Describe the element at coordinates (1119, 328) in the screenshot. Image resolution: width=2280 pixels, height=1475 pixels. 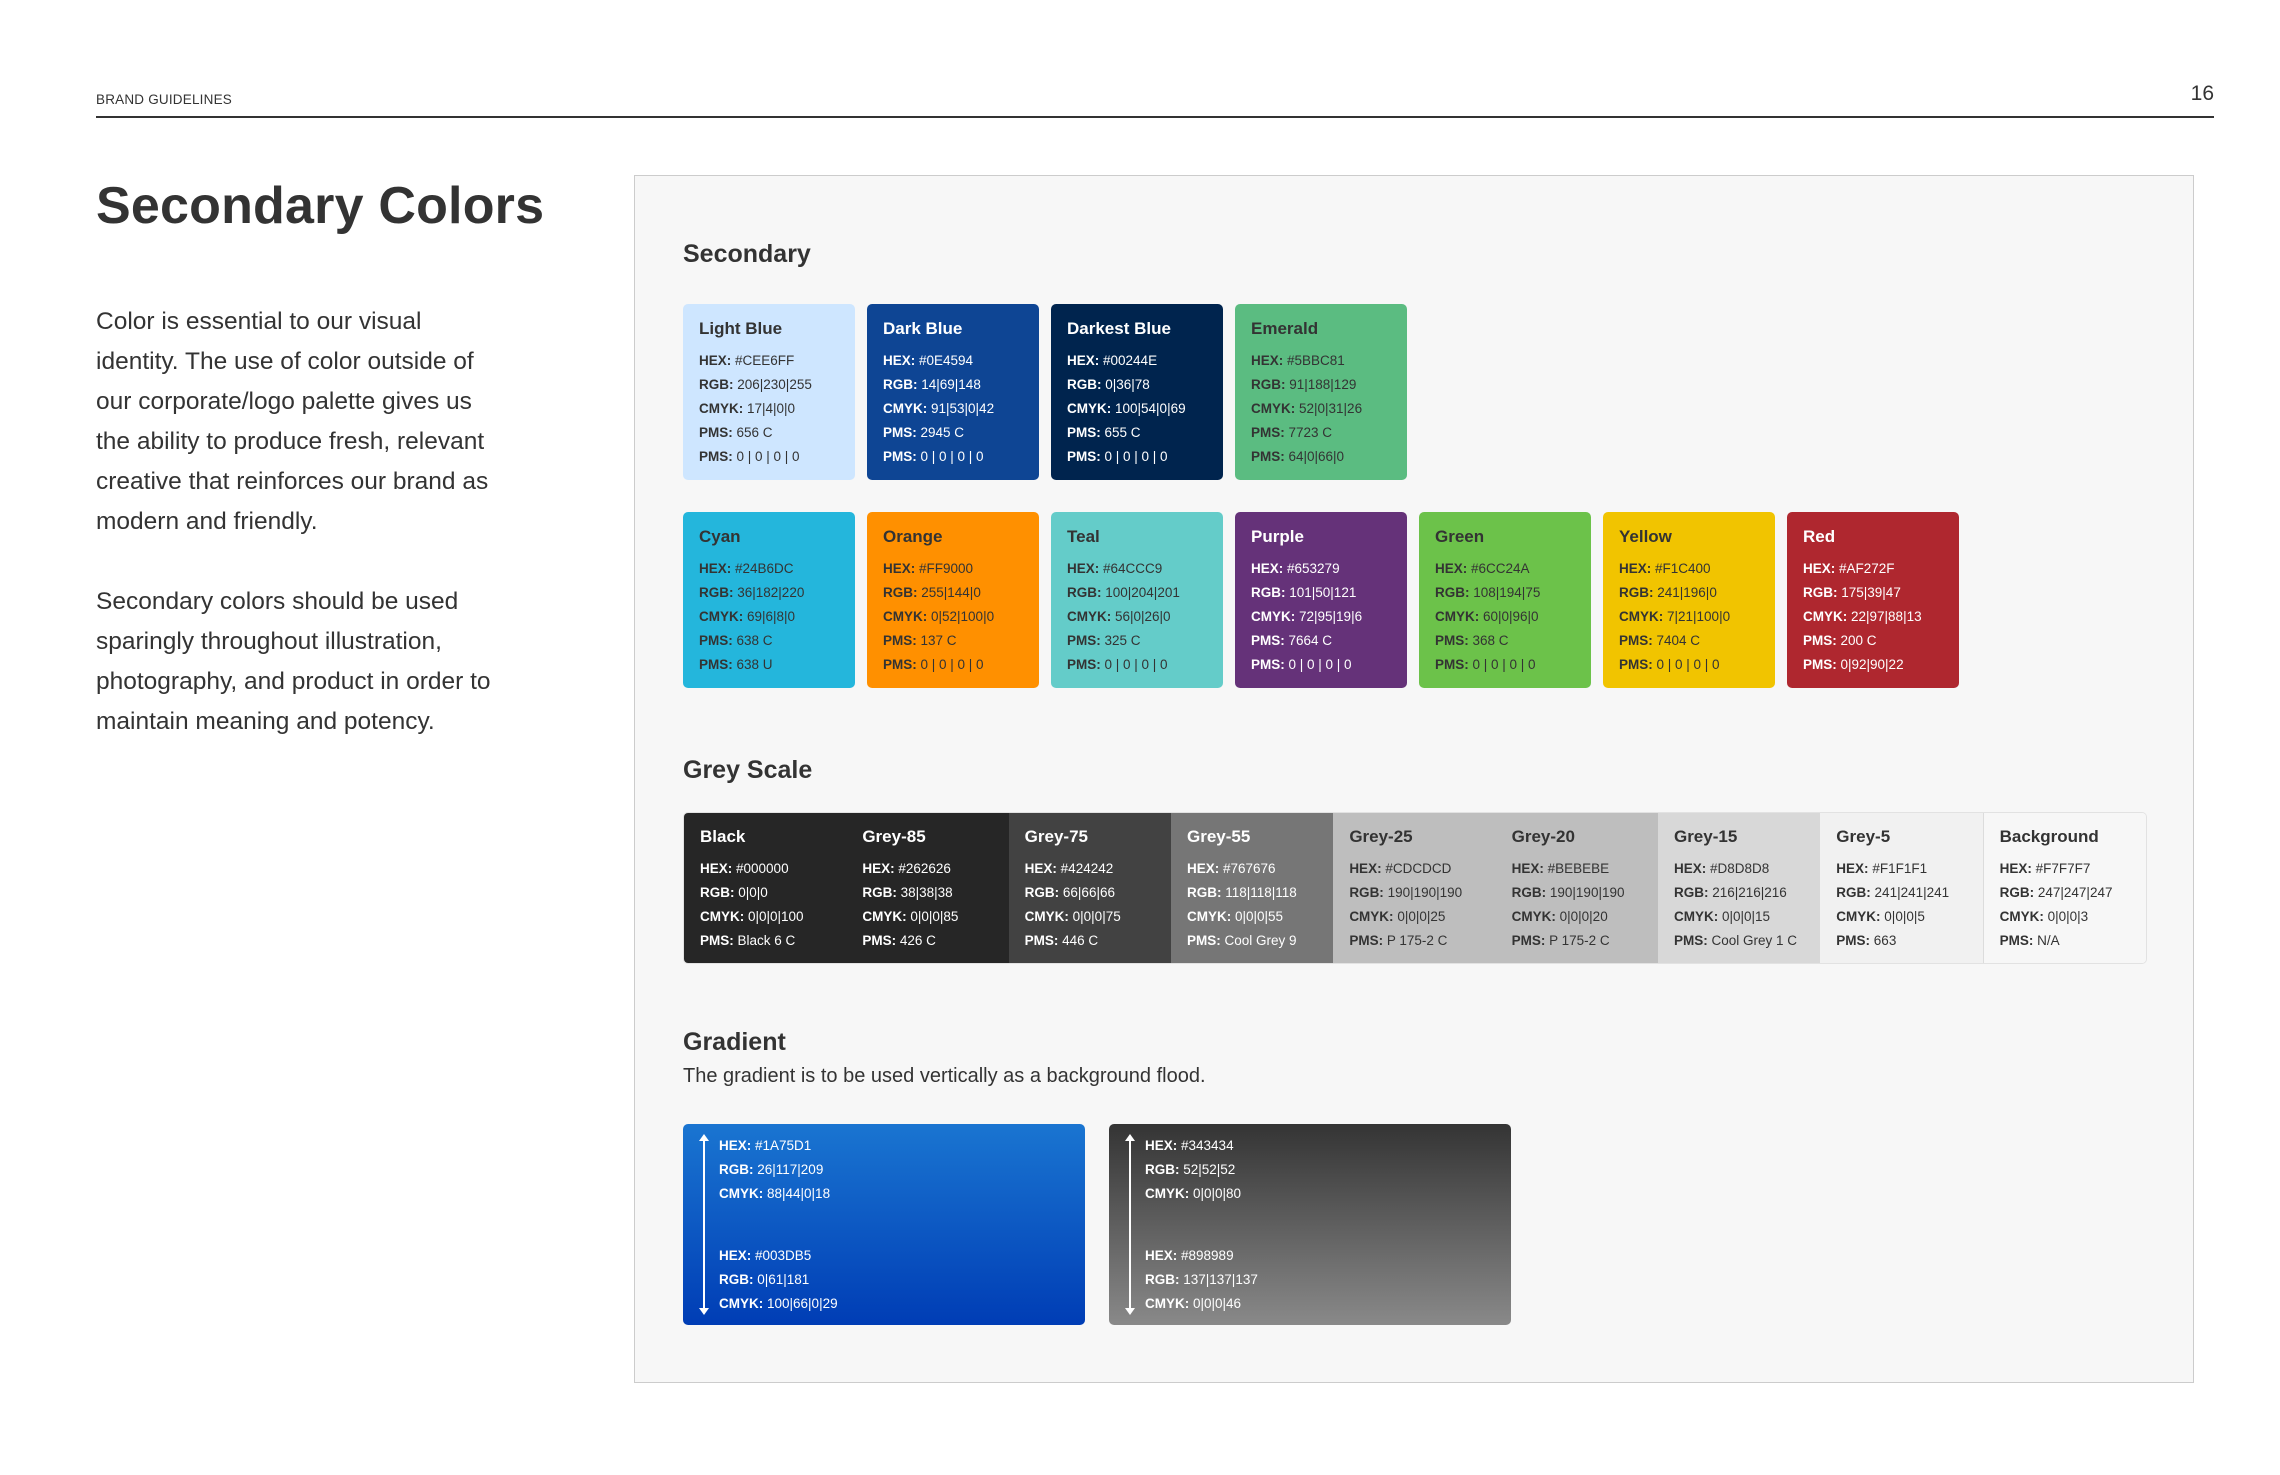
I see `swatch-name: Darkest Blue` at that location.